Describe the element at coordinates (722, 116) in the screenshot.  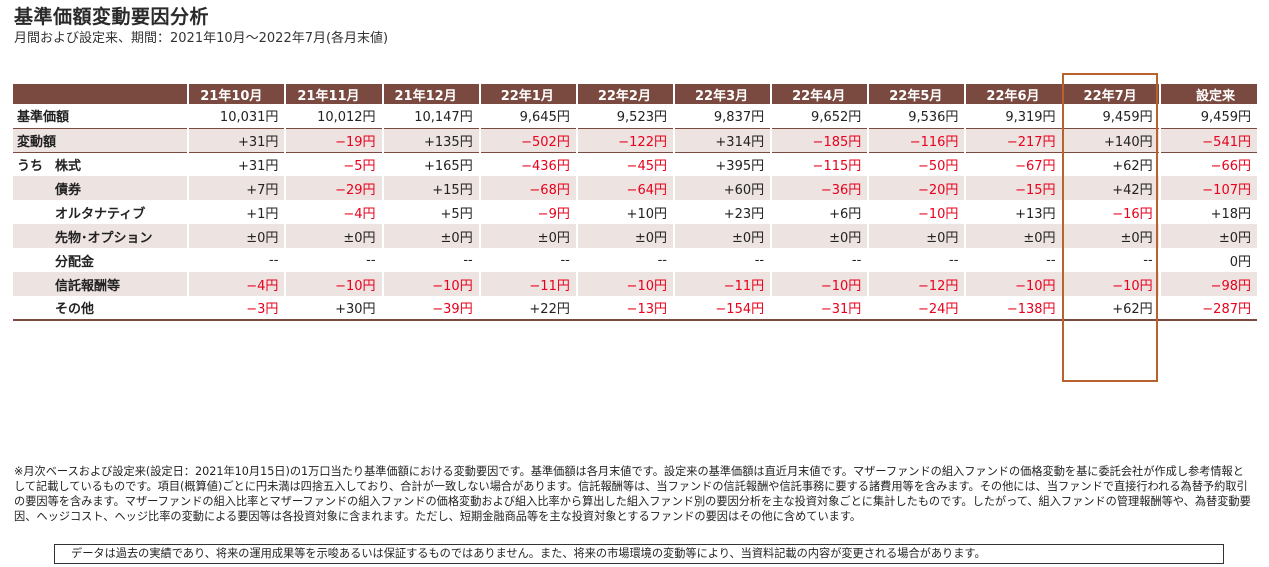
I see `value-cell: 9,837円` at that location.